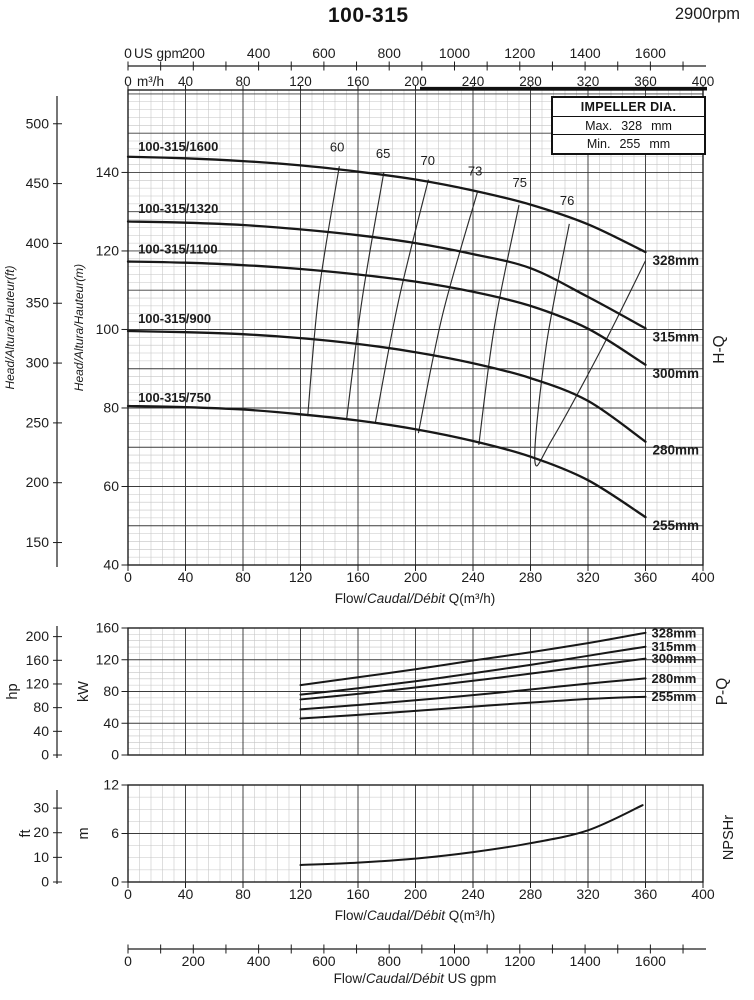 This screenshot has height=1000, width=754. I want to click on tick-label: 1600, so click(650, 961).